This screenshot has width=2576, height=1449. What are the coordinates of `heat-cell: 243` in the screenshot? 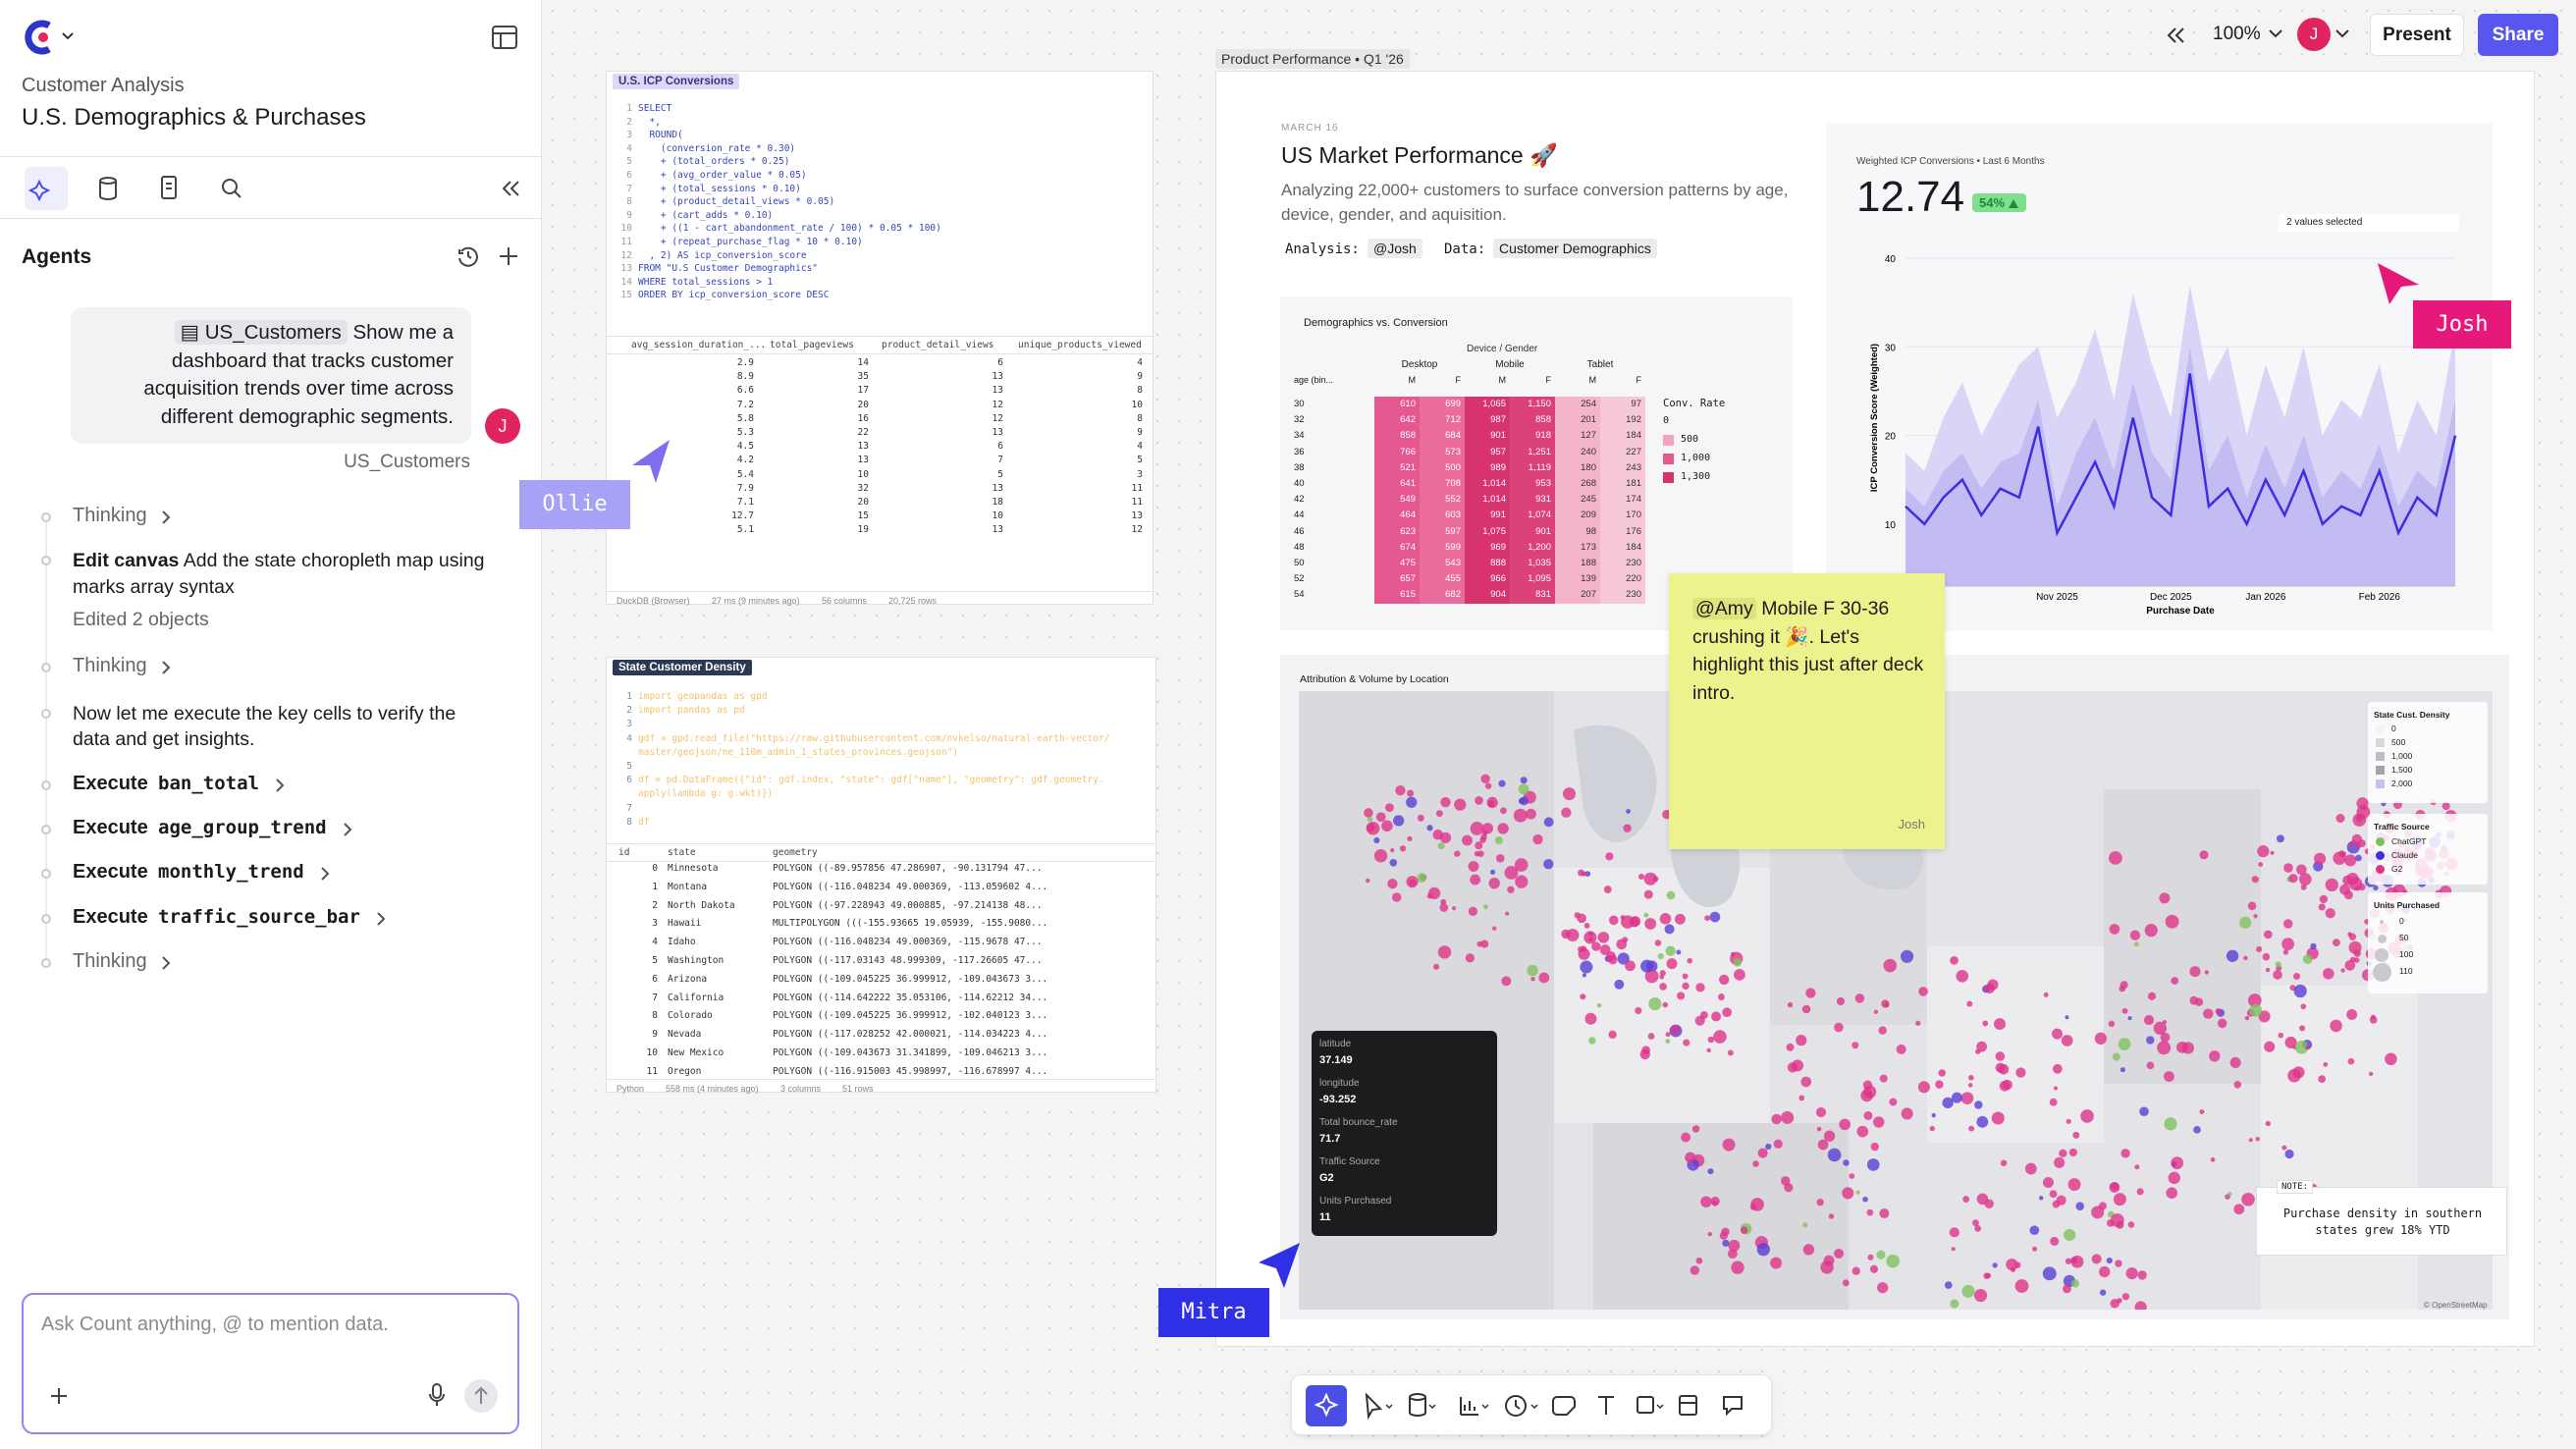 It's located at (1622, 467).